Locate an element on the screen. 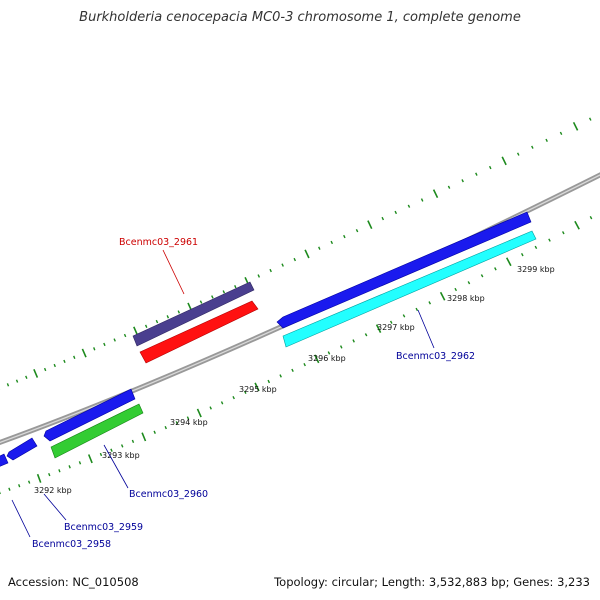 The image size is (600, 600). gene-label-Bcenmc03_2962: Bcenmc03_2962 is located at coordinates (435, 356).